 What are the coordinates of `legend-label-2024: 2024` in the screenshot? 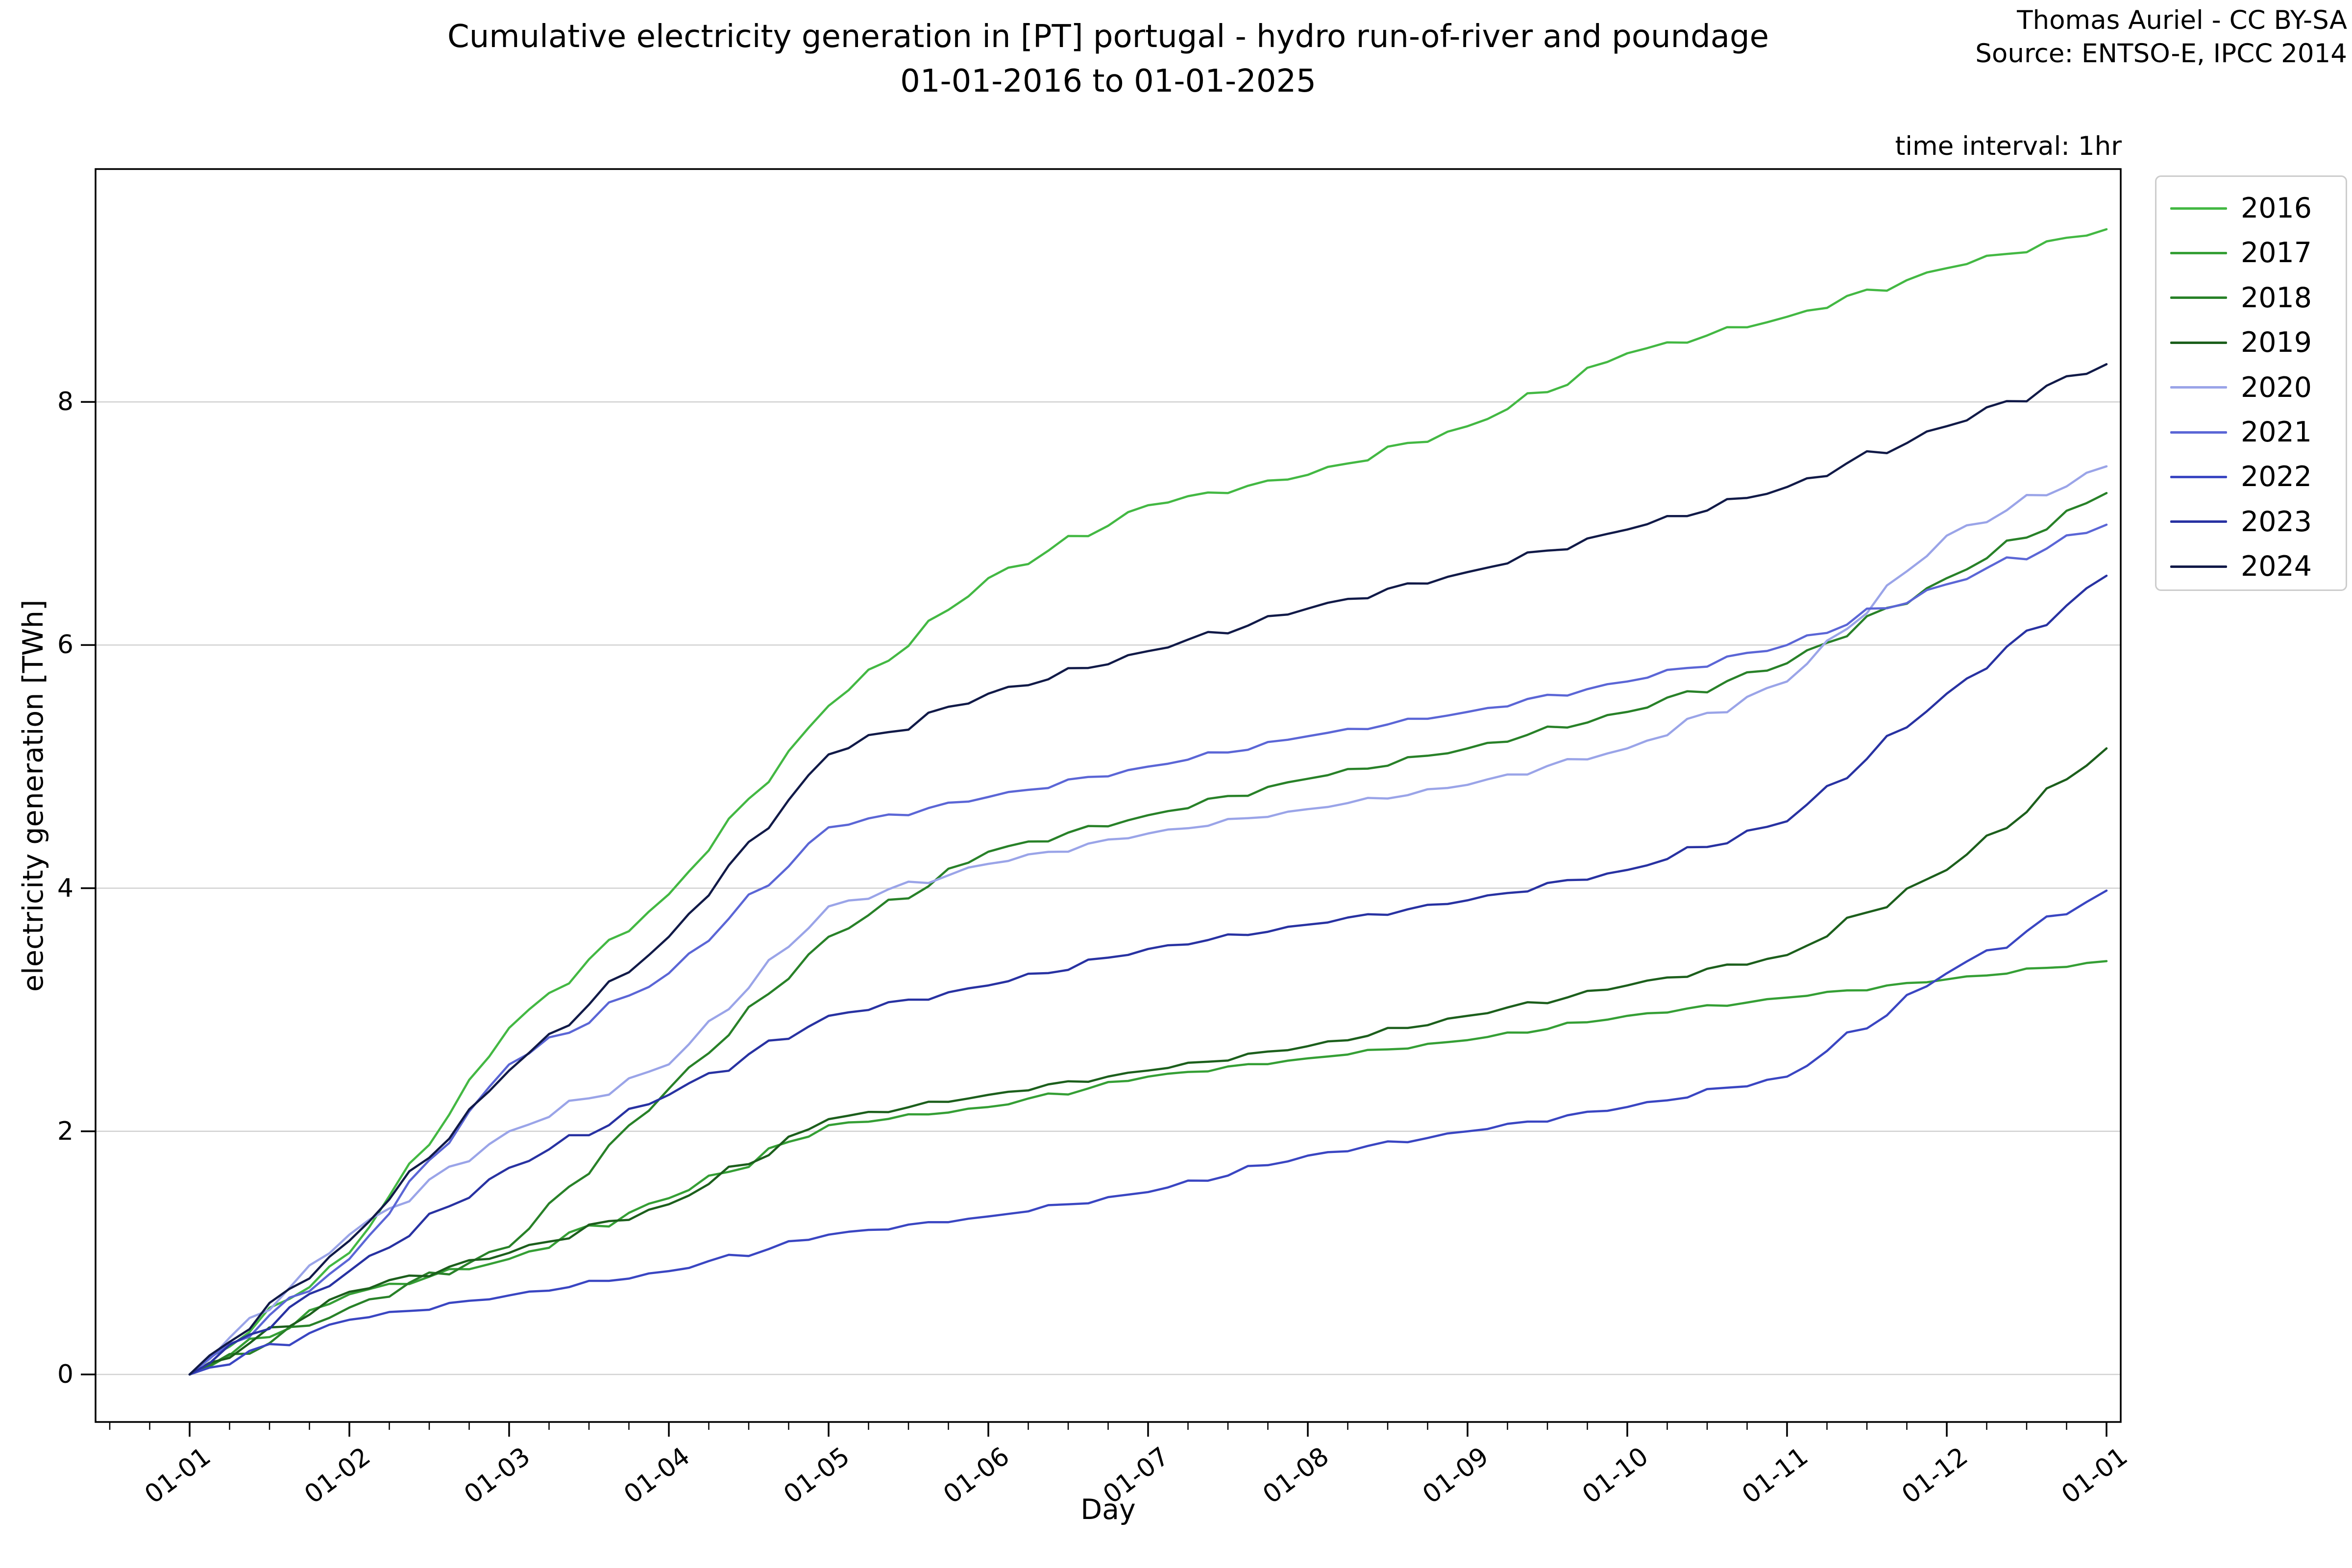 It's located at (2276, 566).